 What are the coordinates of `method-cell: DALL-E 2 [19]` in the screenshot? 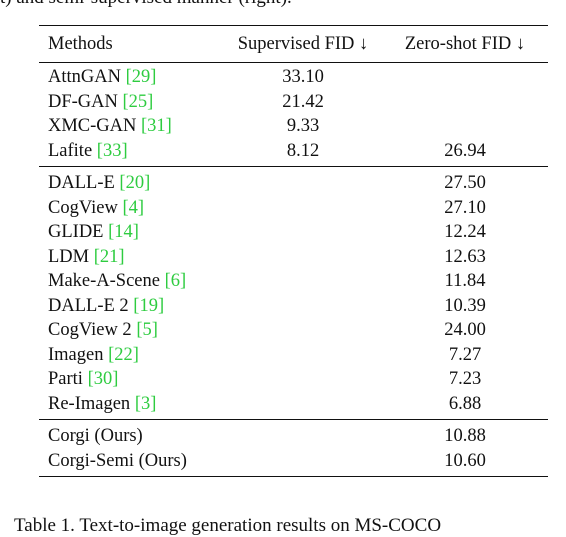 It's located at (131, 306).